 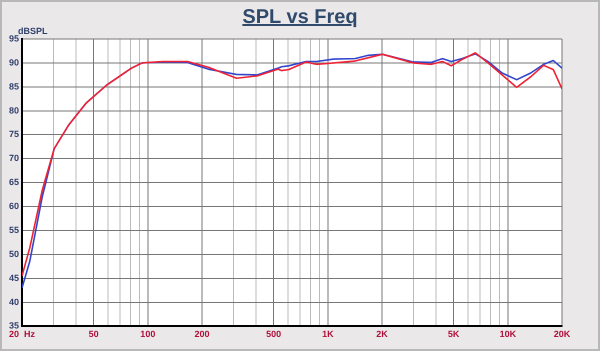 What do you see at coordinates (14, 206) in the screenshot?
I see `y-tick-label: 60` at bounding box center [14, 206].